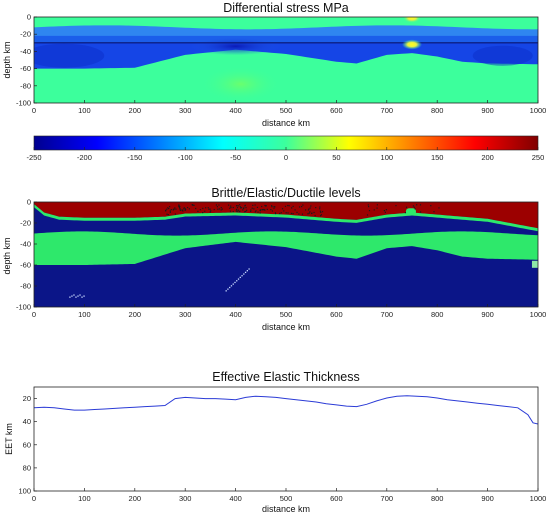 This screenshot has width=550, height=516. What do you see at coordinates (27, 398) in the screenshot?
I see `y-tick-label: 20` at bounding box center [27, 398].